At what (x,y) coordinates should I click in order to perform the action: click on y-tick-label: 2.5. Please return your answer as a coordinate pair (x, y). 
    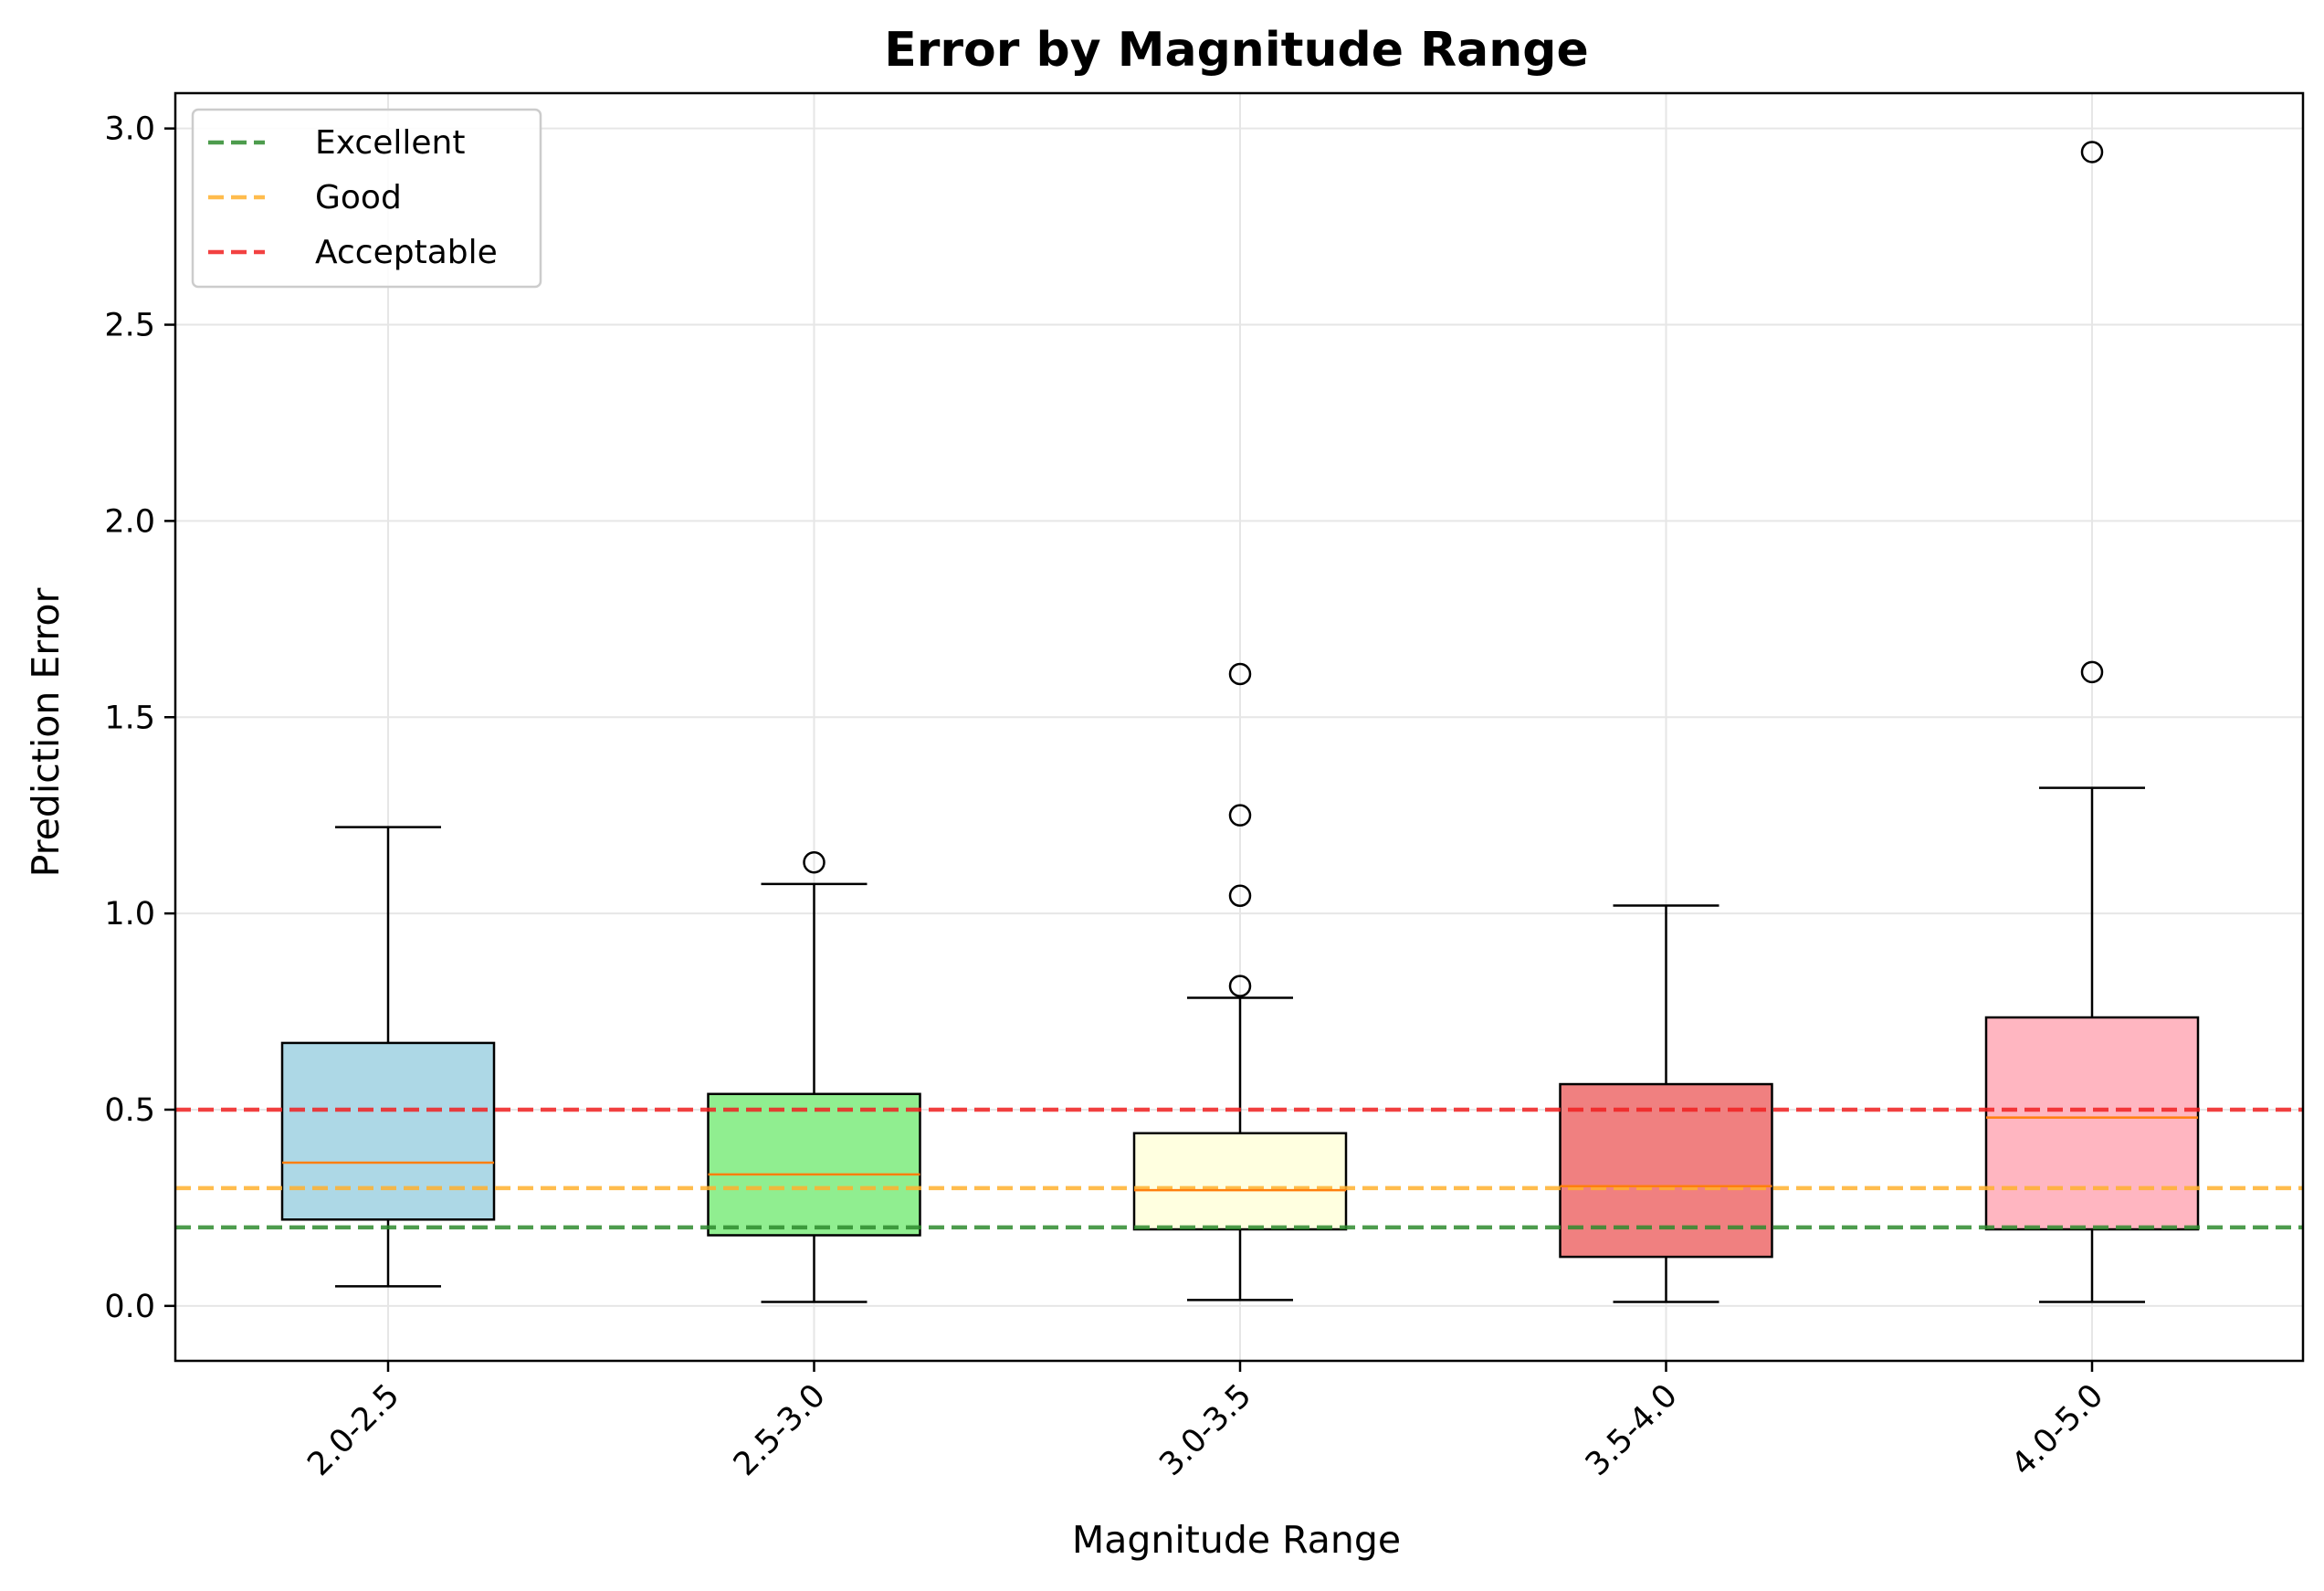
    Looking at the image, I should click on (129, 326).